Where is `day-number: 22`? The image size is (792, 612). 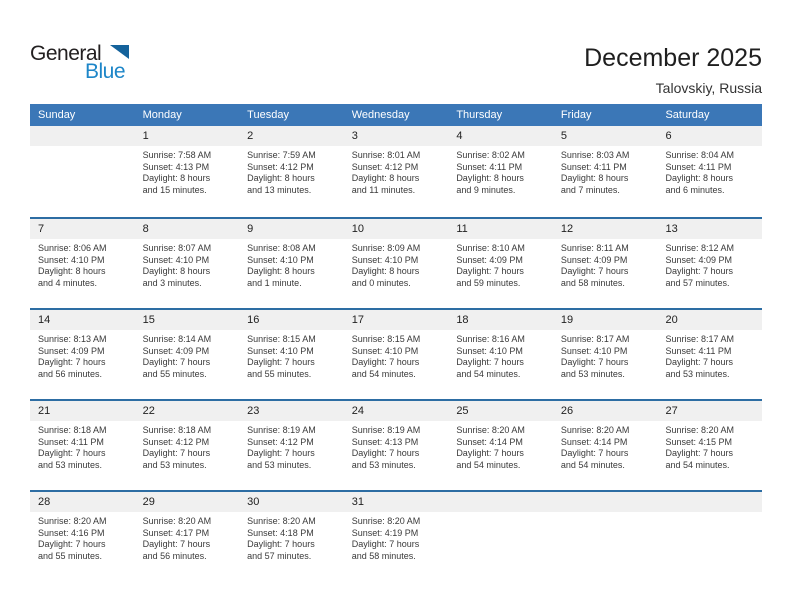 day-number: 22 is located at coordinates (148, 411).